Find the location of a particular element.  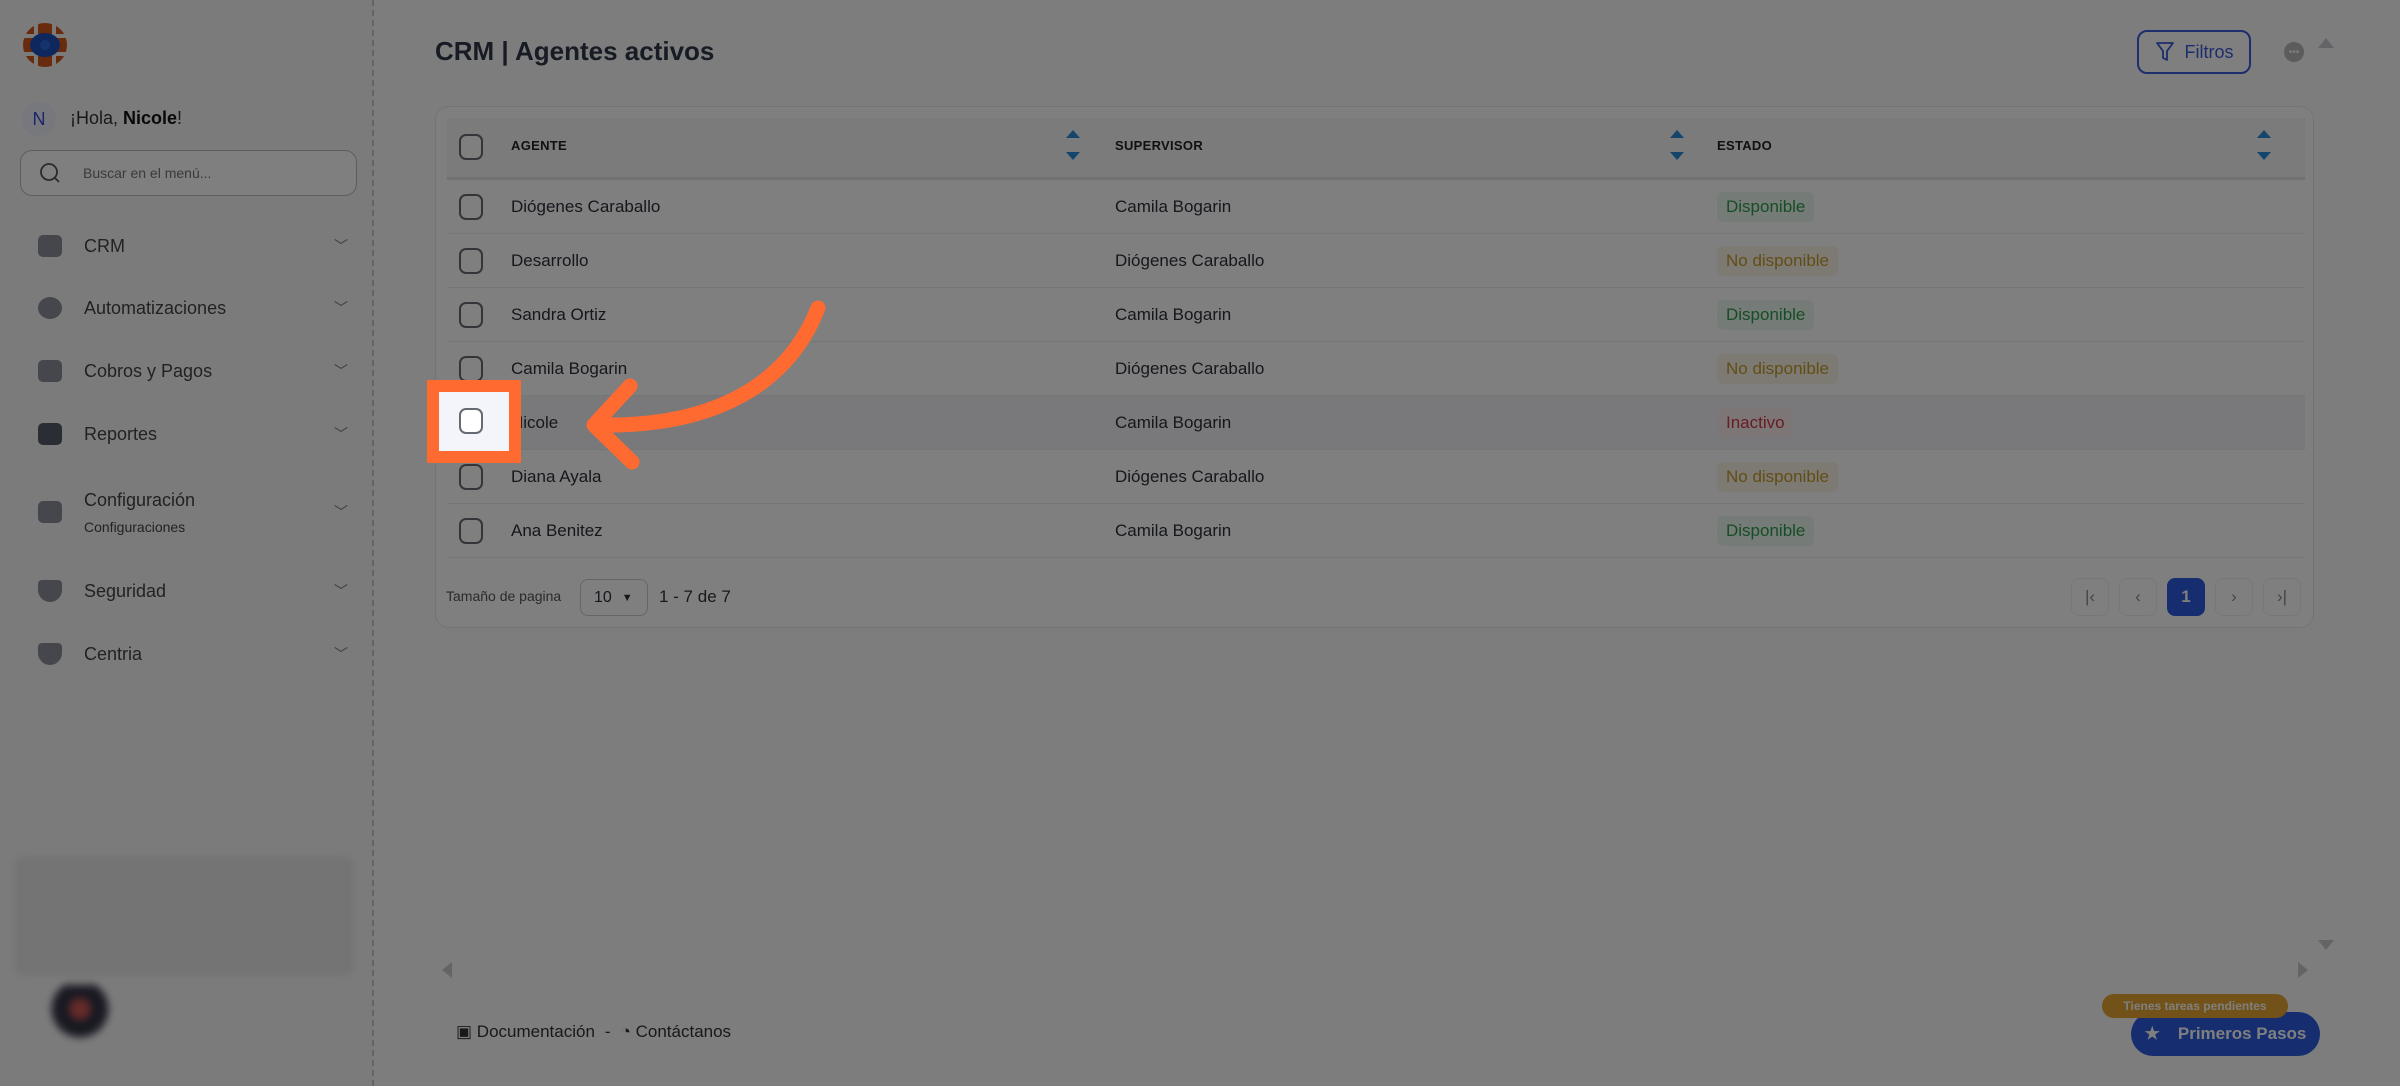

row-checkbox-nicole is located at coordinates (471, 421).